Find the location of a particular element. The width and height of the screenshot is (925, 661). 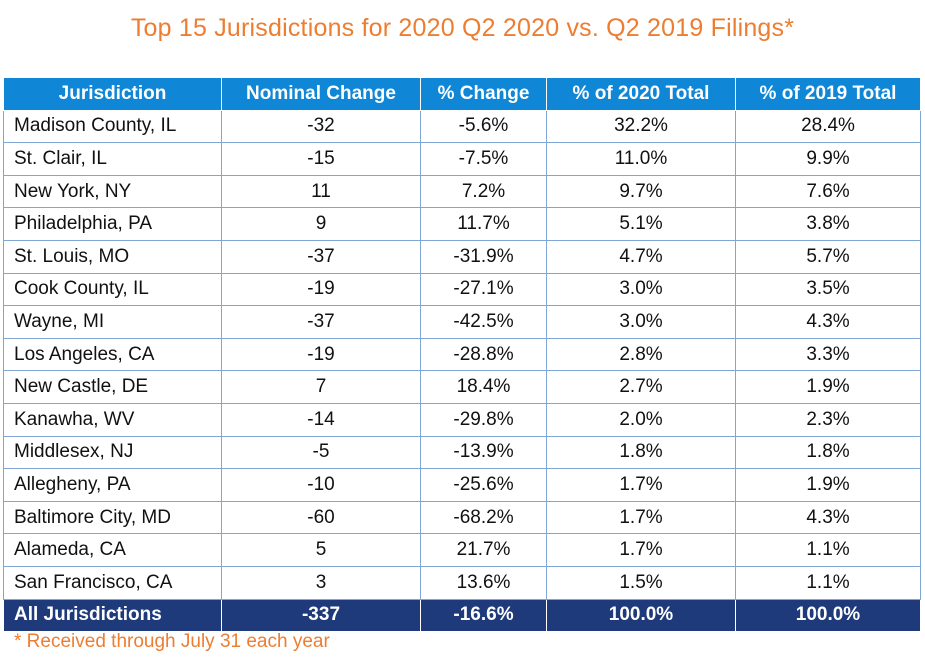

table-row: St. Clair, IL -15 -7.5% 11.0% 9.9% is located at coordinates (462, 159).